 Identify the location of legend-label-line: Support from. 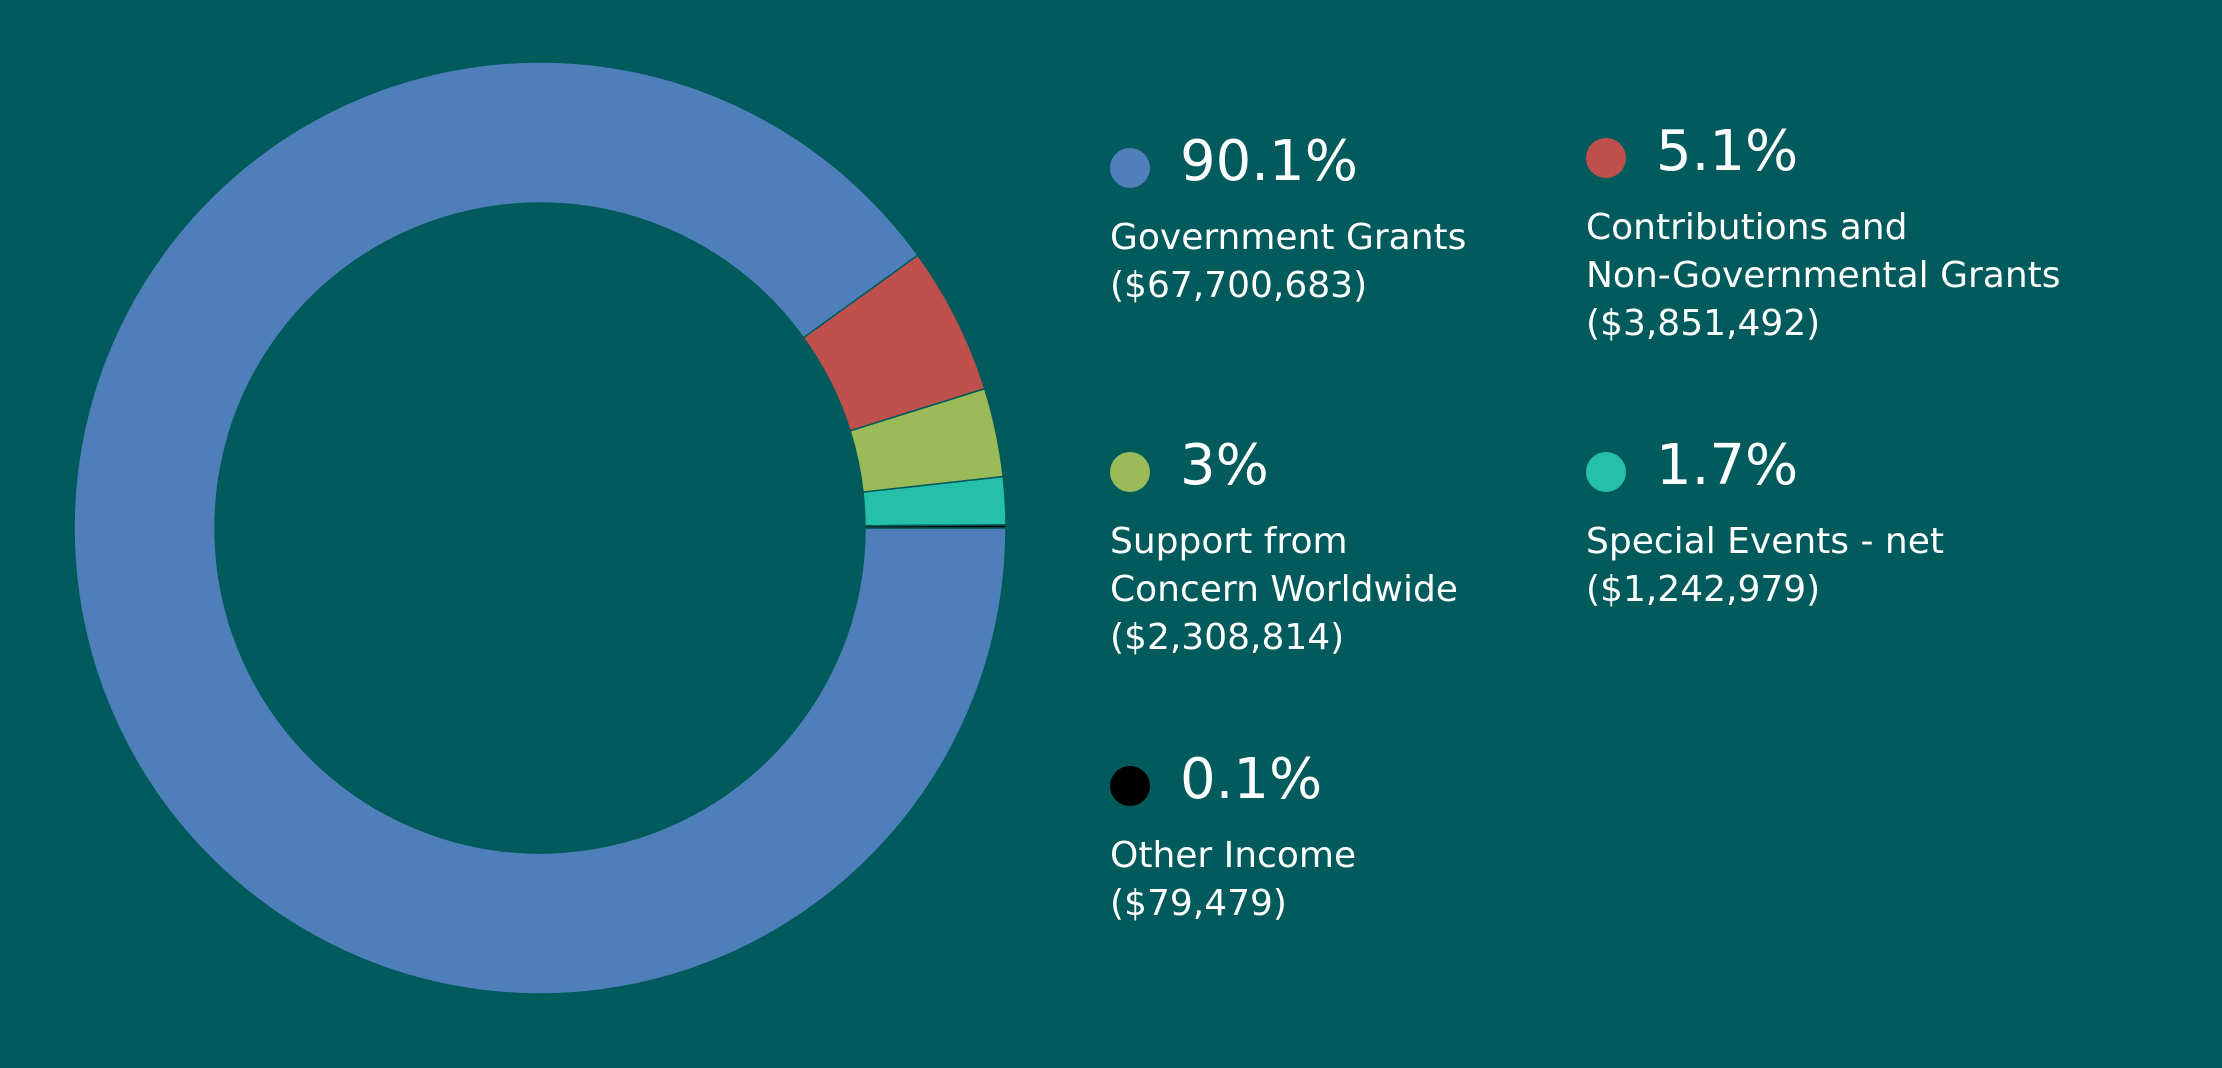
(1229, 541).